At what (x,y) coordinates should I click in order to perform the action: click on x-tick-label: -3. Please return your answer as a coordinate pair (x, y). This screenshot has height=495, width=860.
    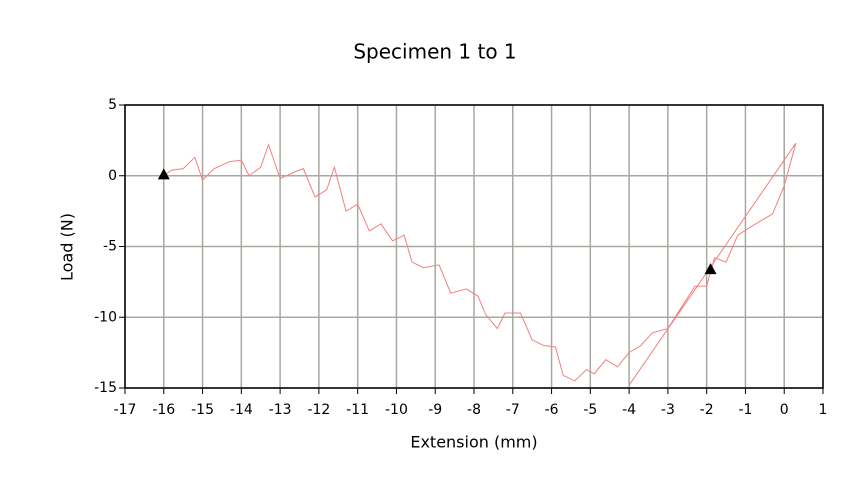
    Looking at the image, I should click on (668, 410).